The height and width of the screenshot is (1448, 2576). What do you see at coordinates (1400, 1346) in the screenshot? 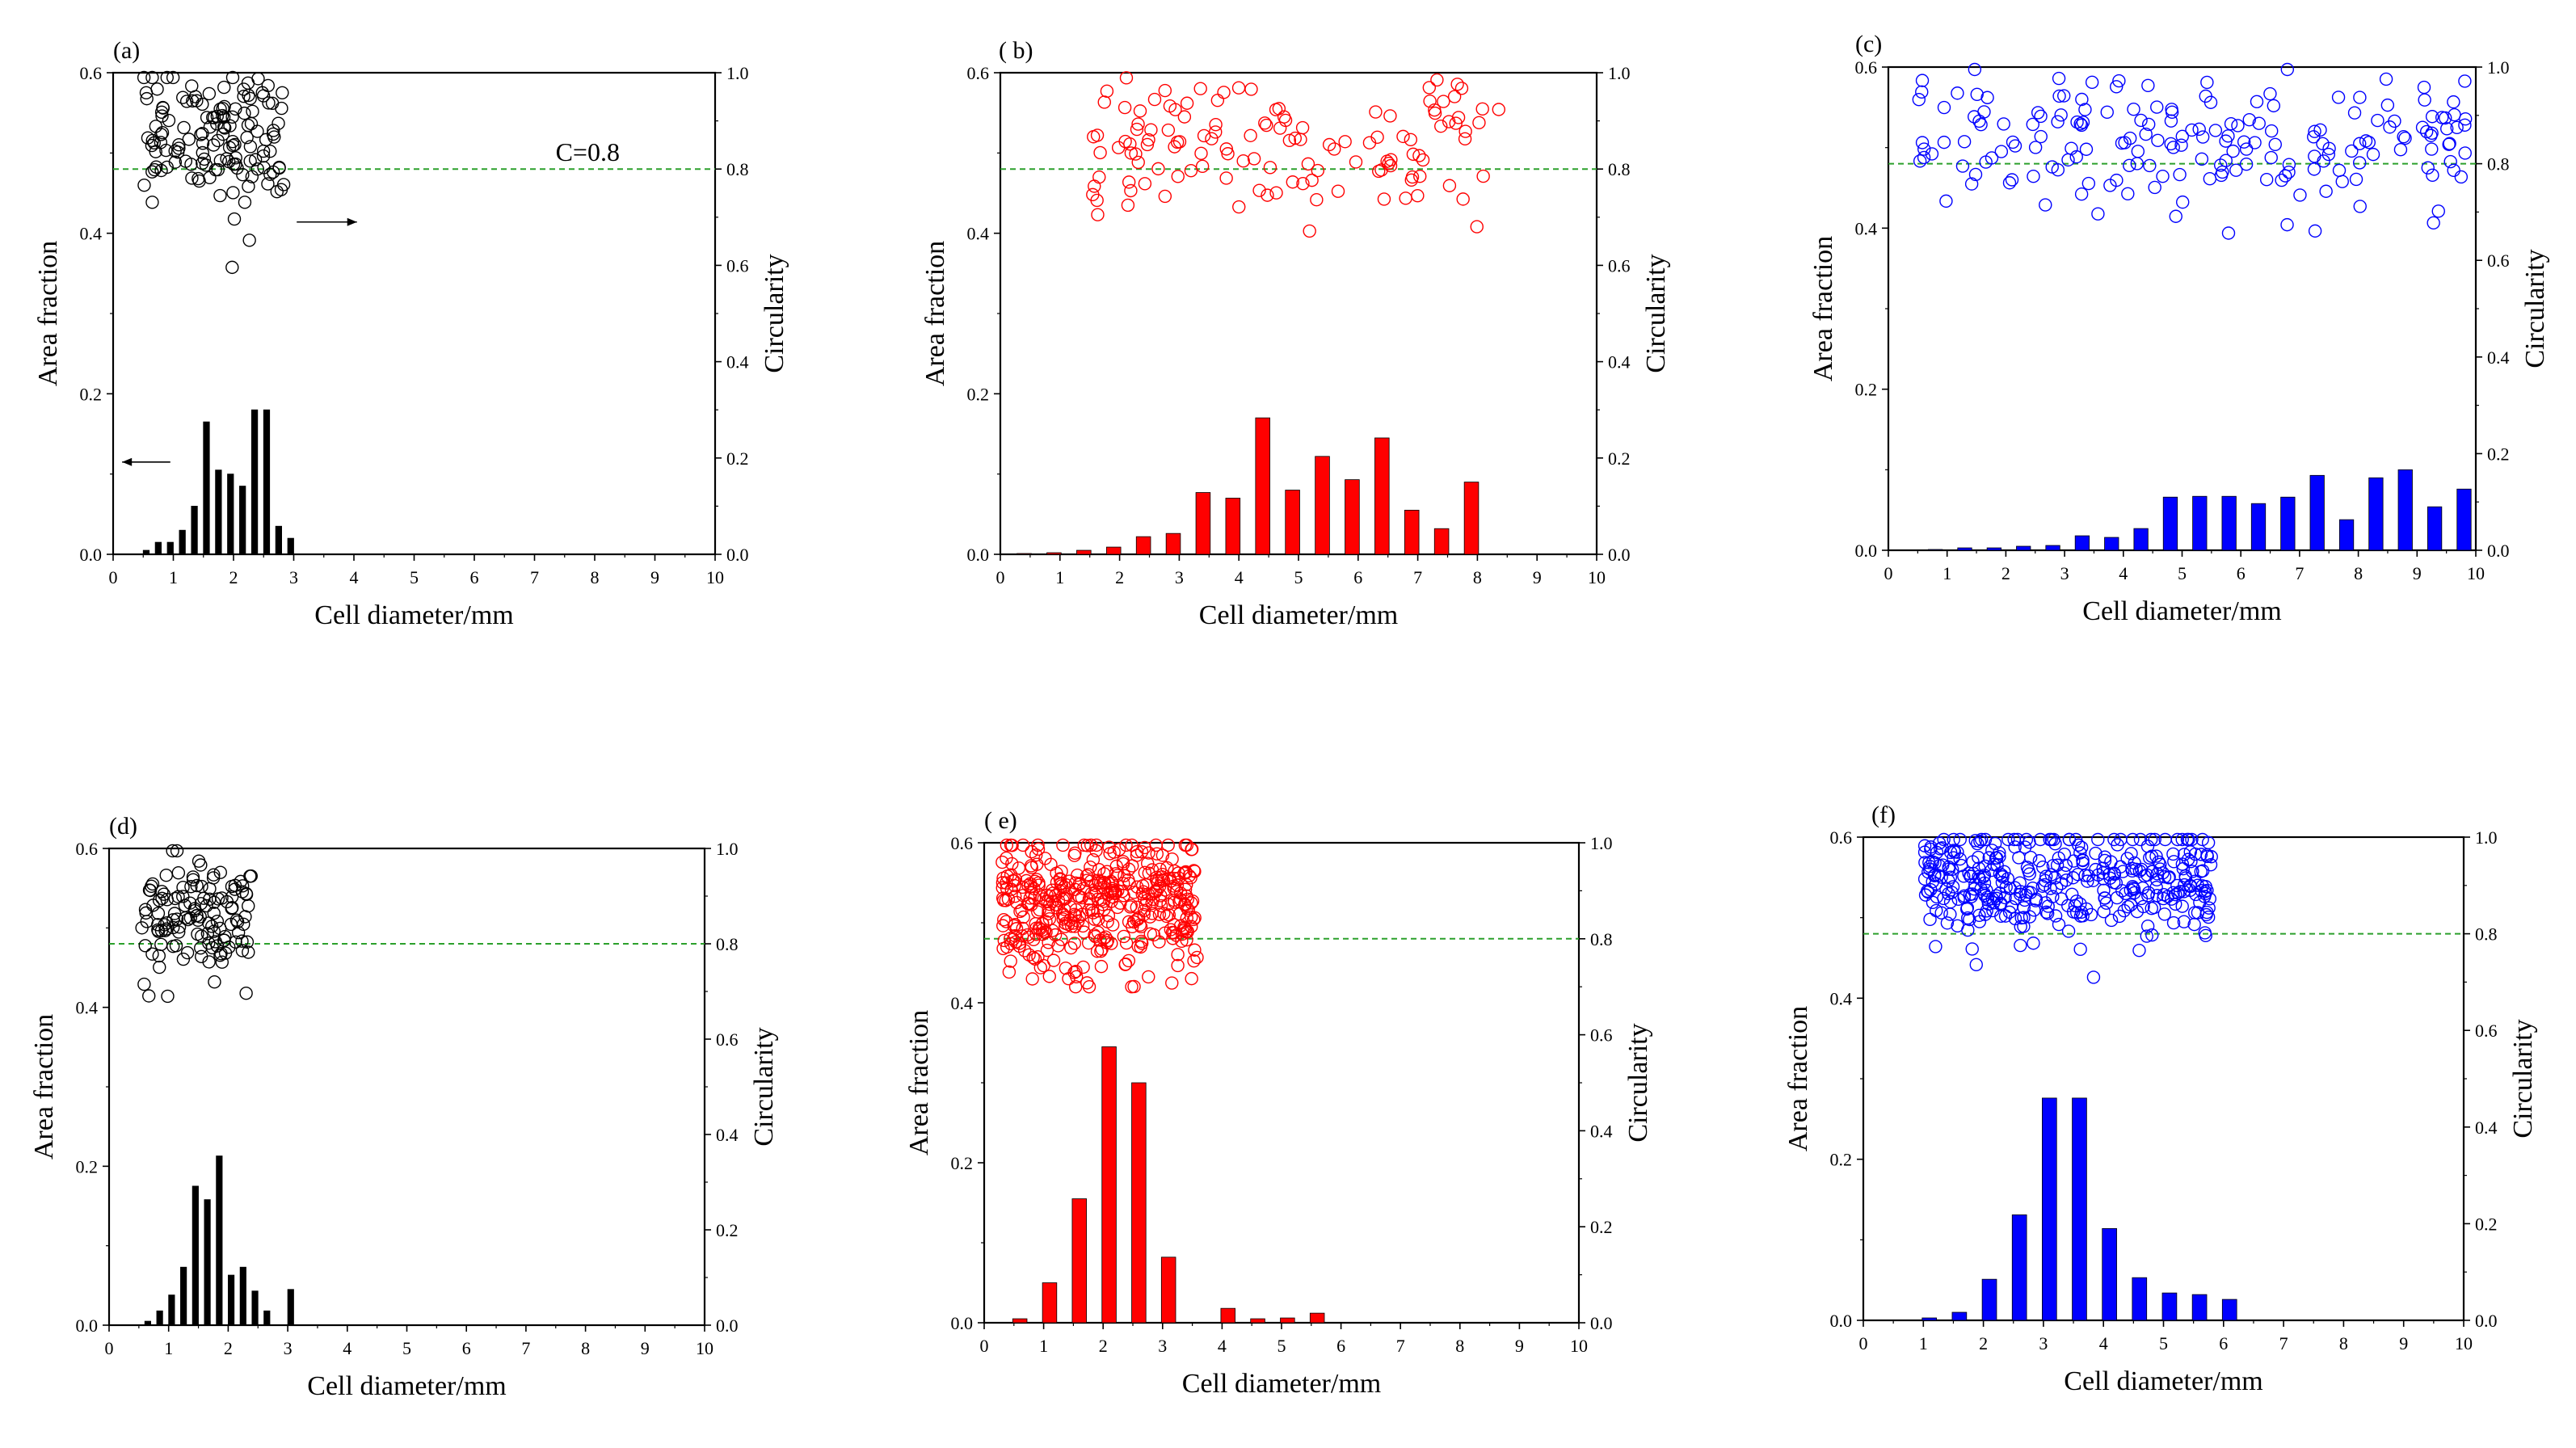
I see `x-tick-label: 7` at bounding box center [1400, 1346].